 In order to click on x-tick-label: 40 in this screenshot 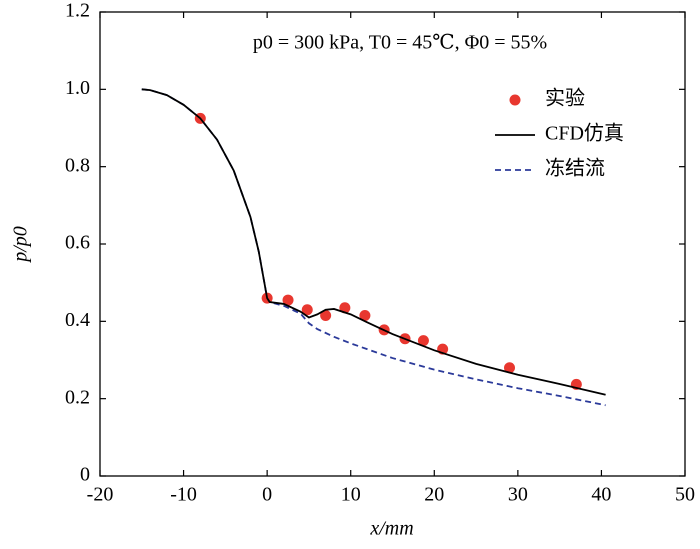, I will do `click(601, 495)`.